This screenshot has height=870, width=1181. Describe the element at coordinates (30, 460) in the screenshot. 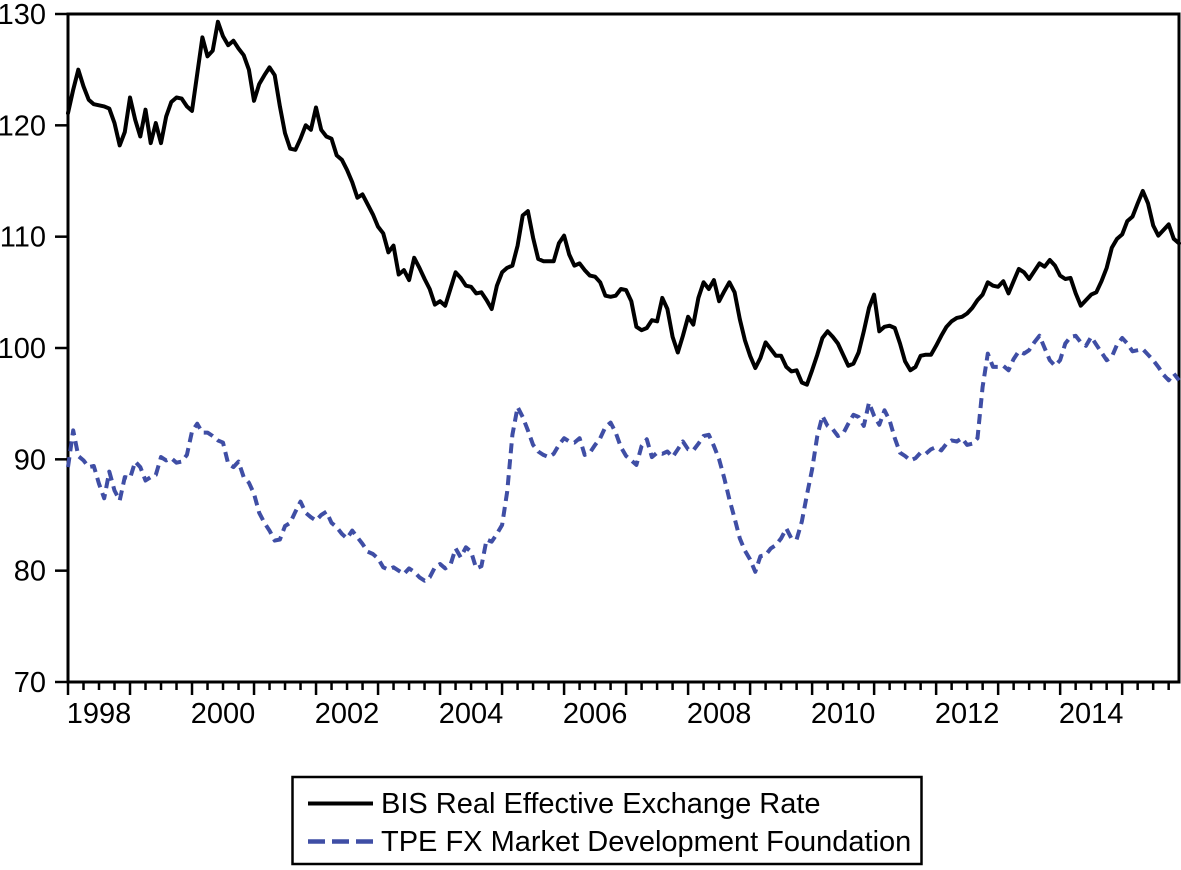

I see `y-tick-label: 90` at that location.